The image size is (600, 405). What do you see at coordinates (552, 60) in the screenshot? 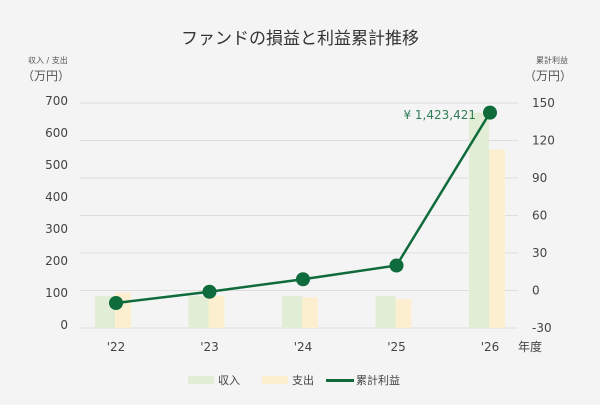
I see `right-axis-label: 累計利益` at bounding box center [552, 60].